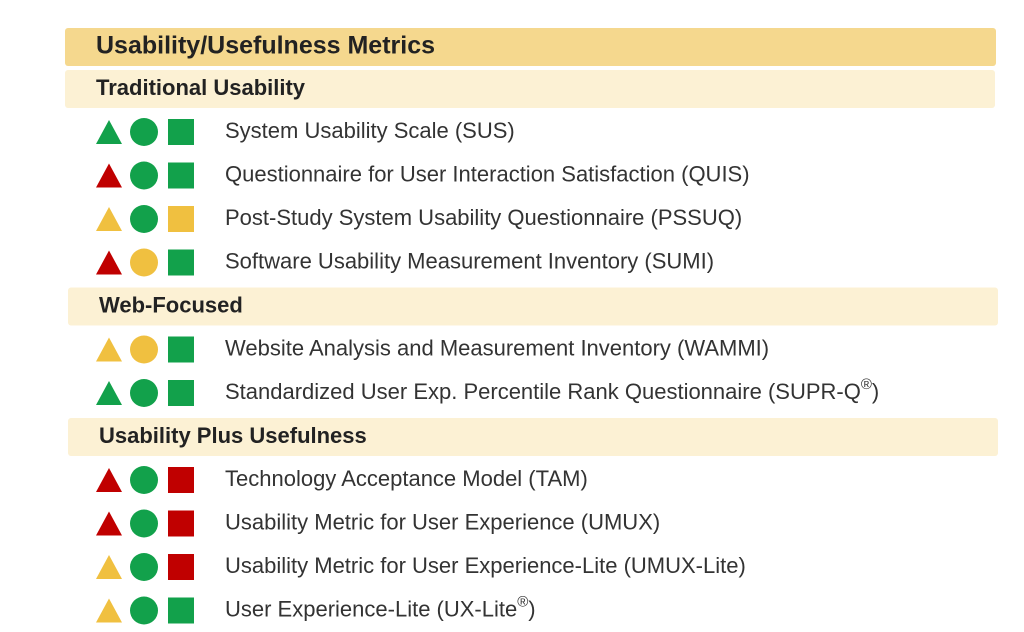  I want to click on item-label: Technology Acceptance Model (TAM), so click(406, 478).